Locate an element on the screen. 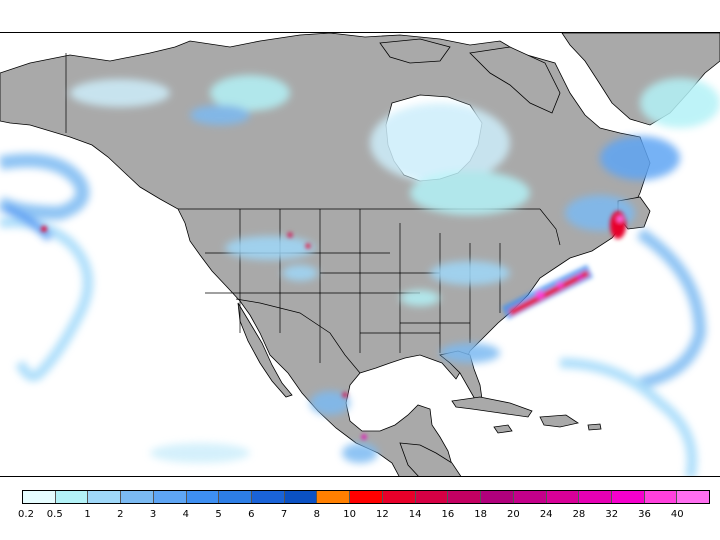 The image size is (720, 540). legend-label: 1 is located at coordinates (87, 514).